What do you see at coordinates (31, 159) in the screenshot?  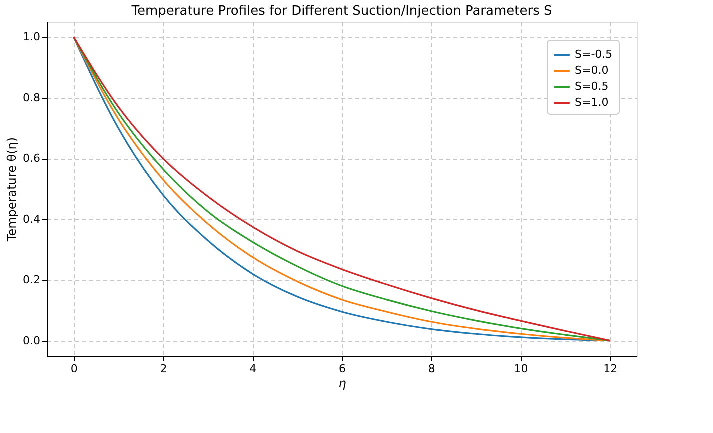 I see `y-tick-label: 0.6` at bounding box center [31, 159].